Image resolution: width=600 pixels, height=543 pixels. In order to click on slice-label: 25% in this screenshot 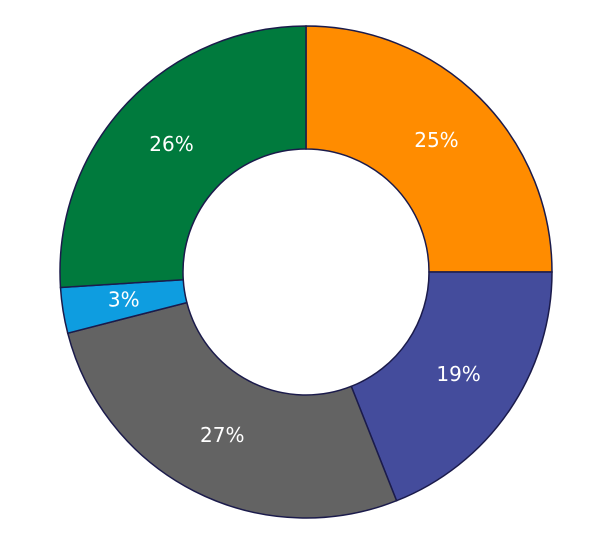, I will do `click(436, 140)`.